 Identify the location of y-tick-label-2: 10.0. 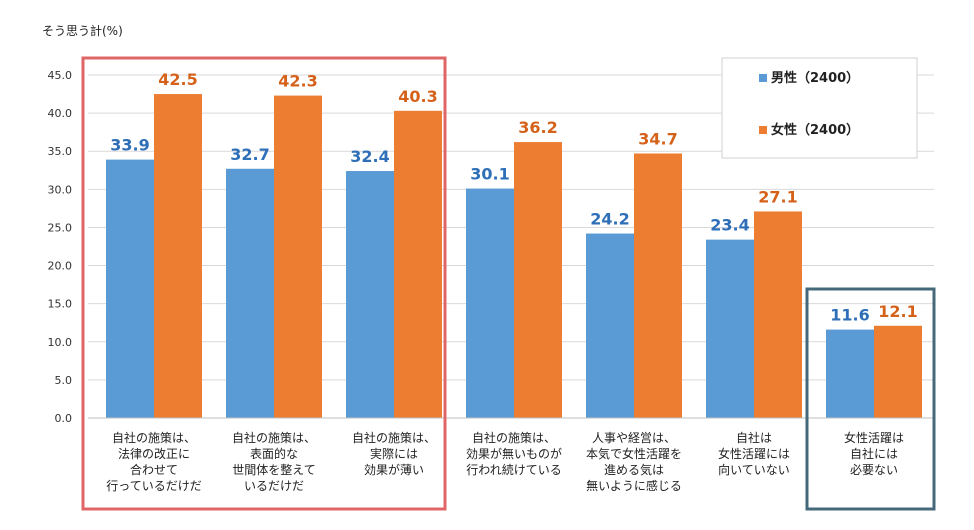
(60, 342).